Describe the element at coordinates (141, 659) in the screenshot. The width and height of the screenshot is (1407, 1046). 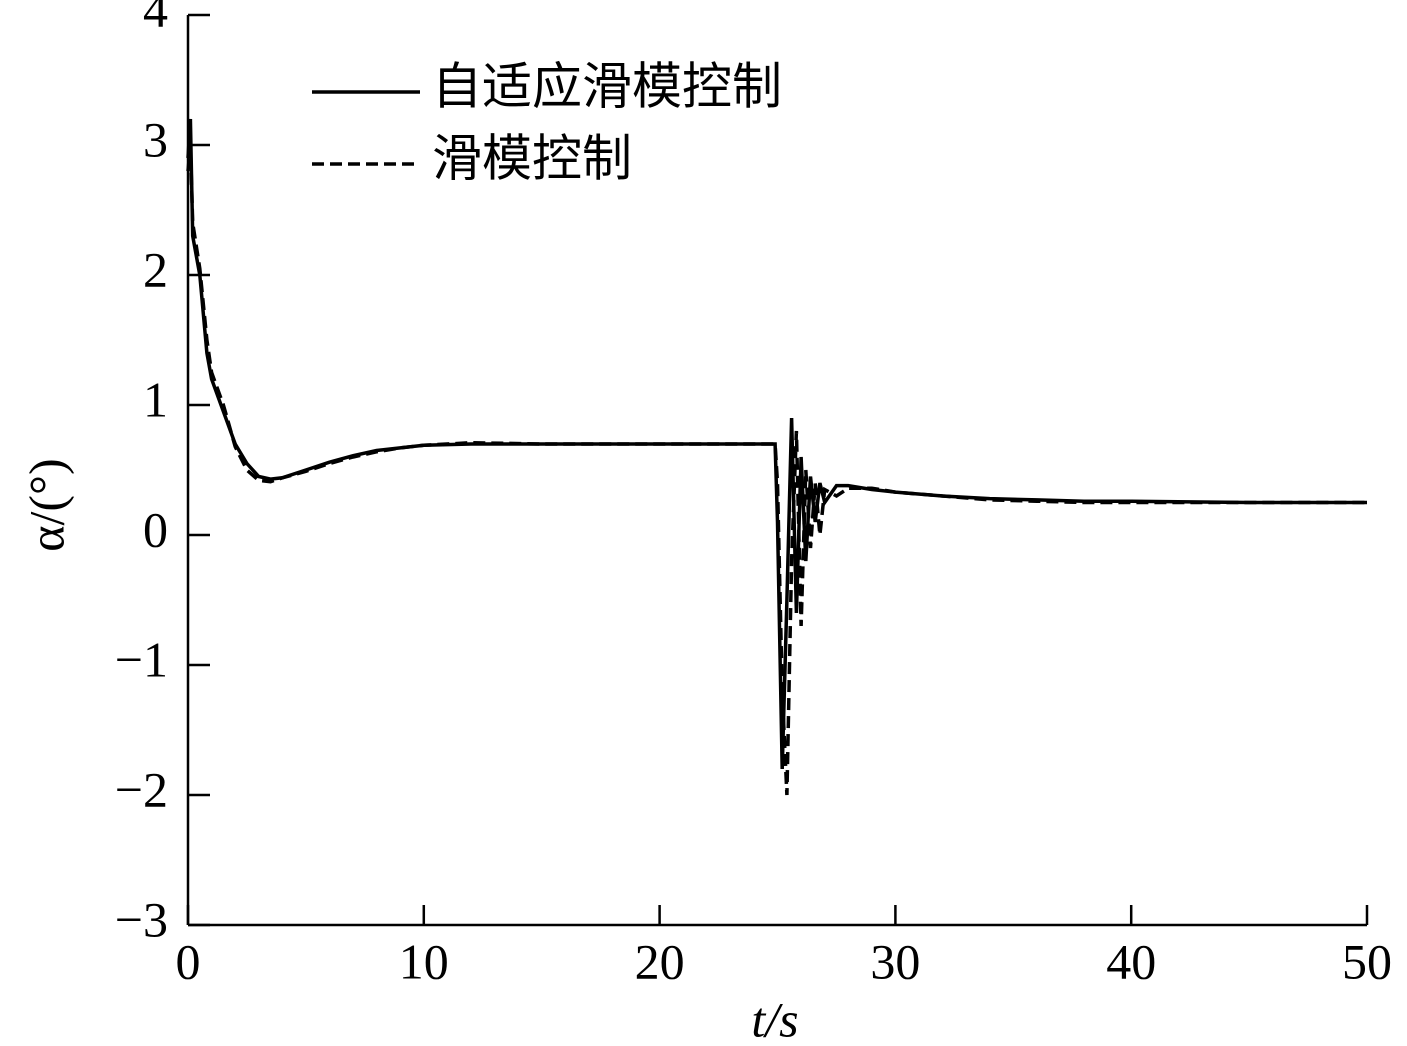
I see `y-tick-label: −1` at that location.